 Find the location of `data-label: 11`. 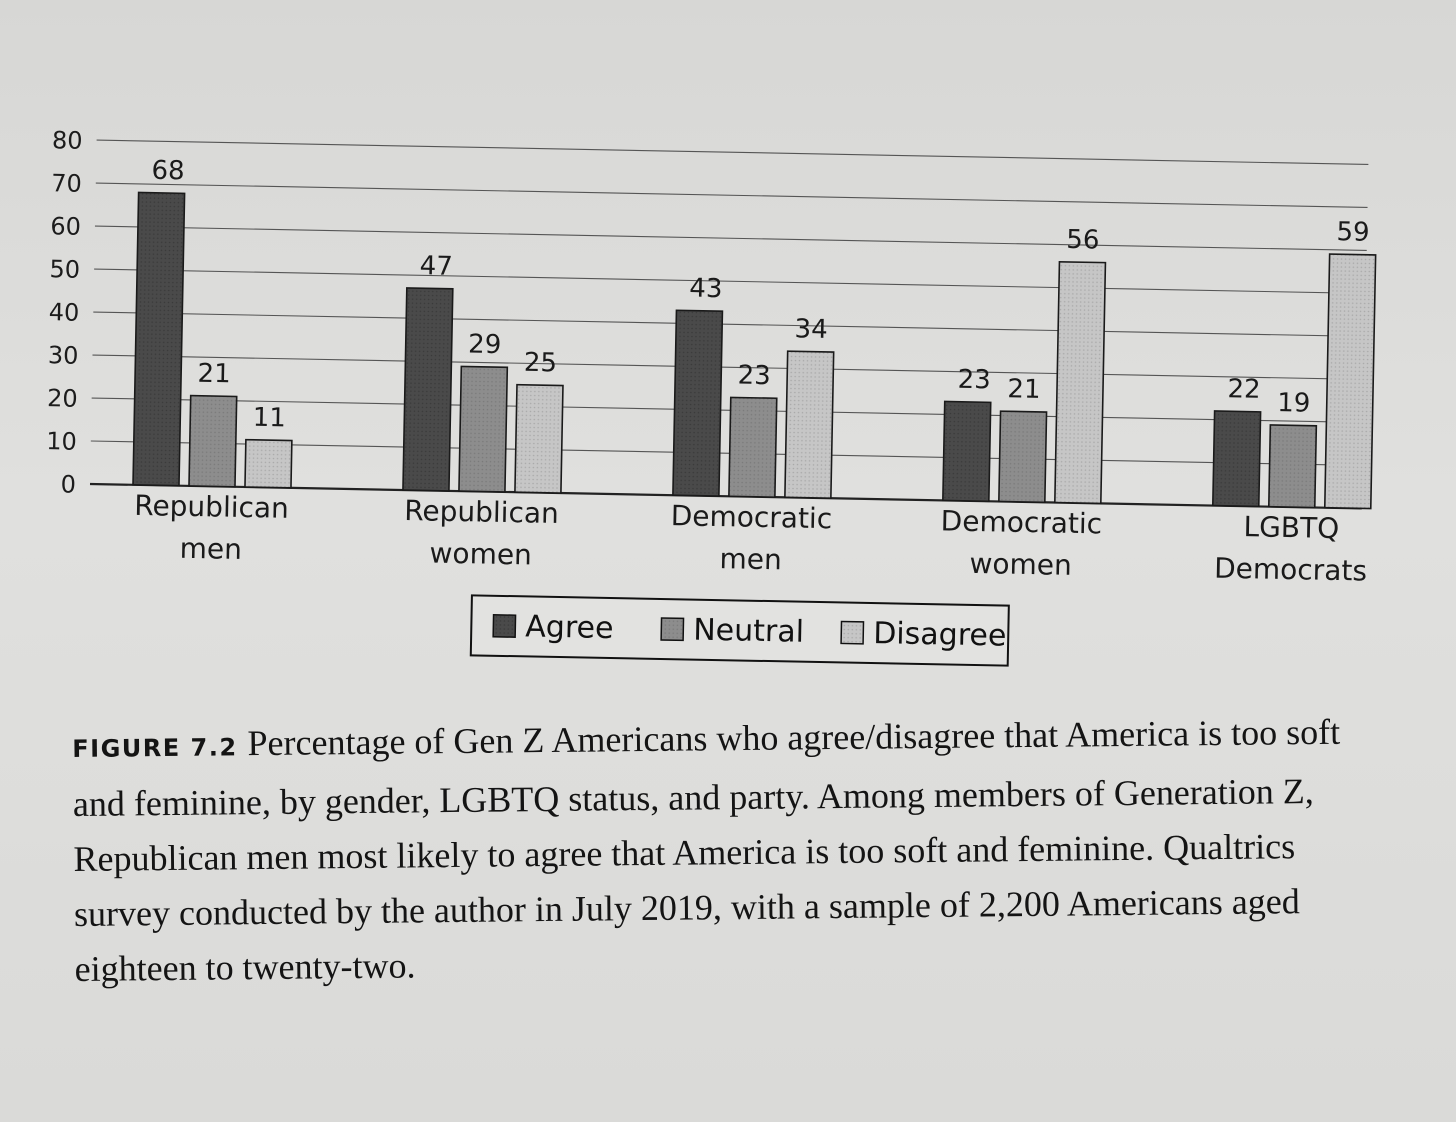

data-label: 11 is located at coordinates (269, 418).